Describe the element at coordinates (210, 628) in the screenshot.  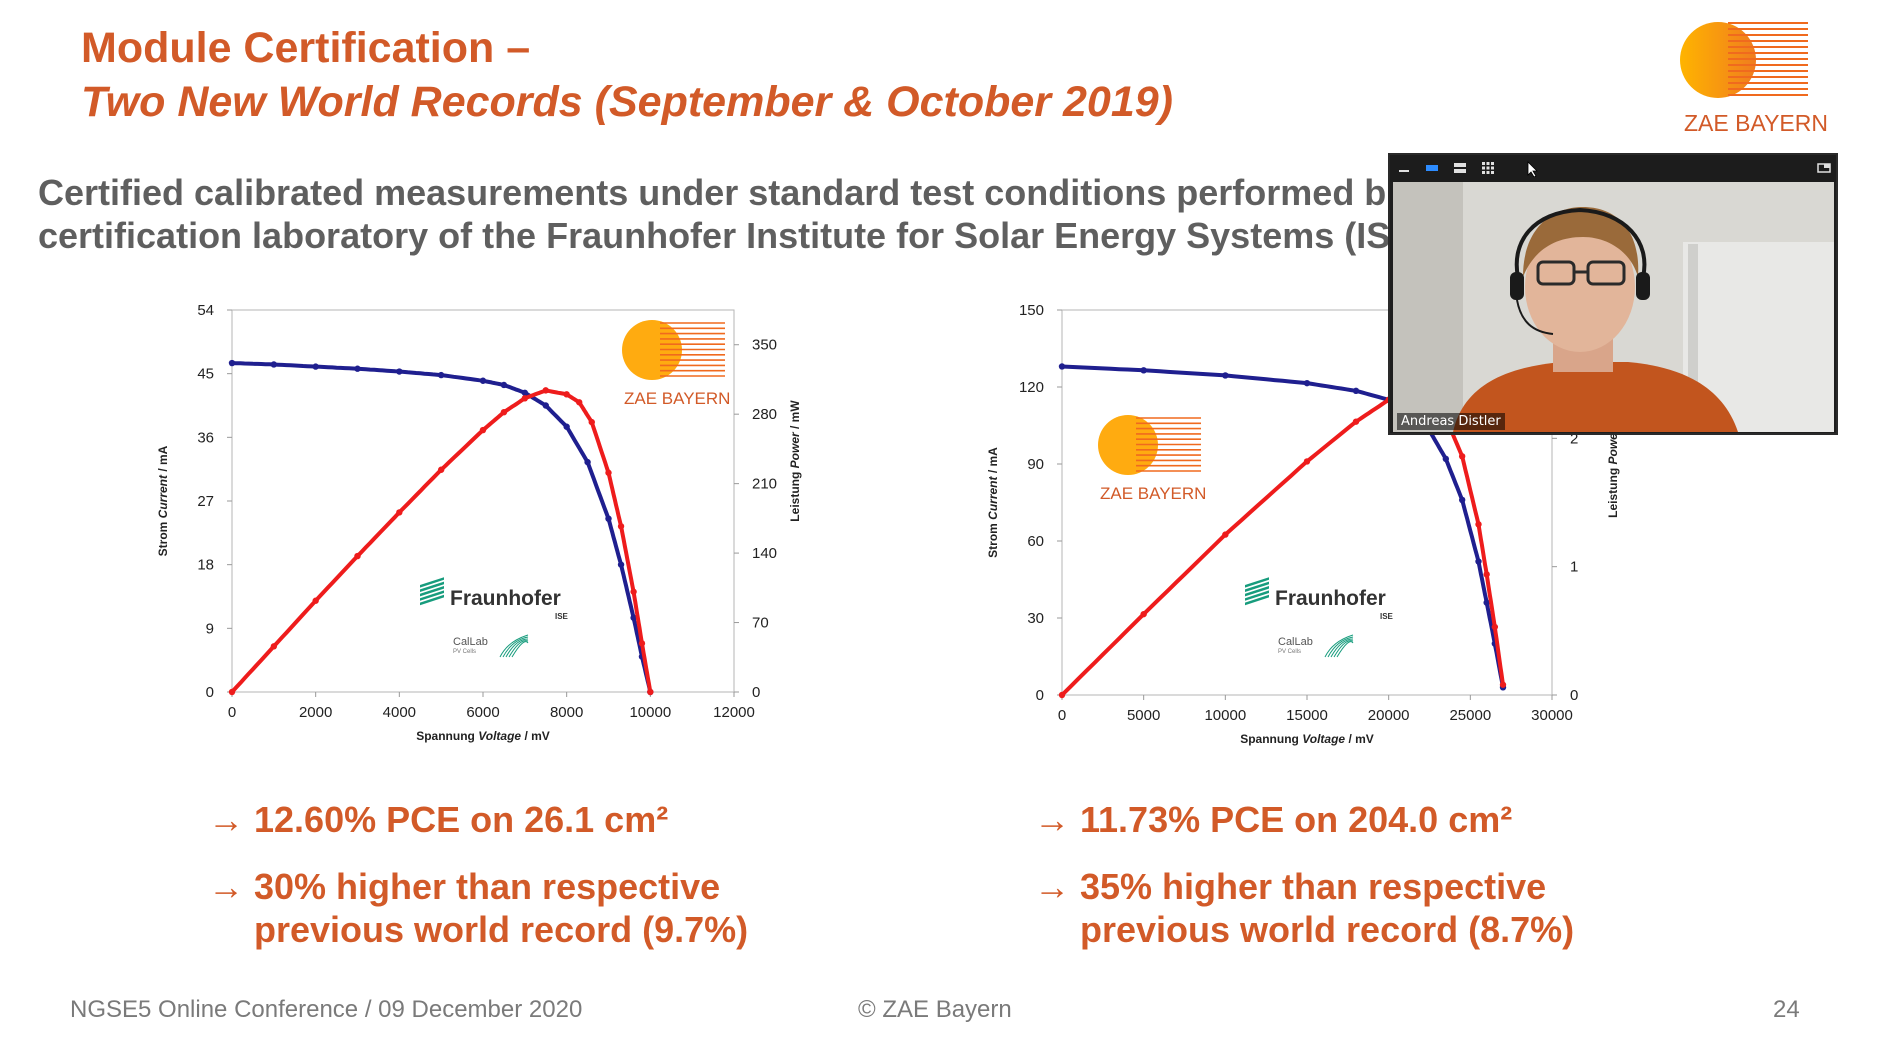
I see `y-tick-label: 9` at that location.